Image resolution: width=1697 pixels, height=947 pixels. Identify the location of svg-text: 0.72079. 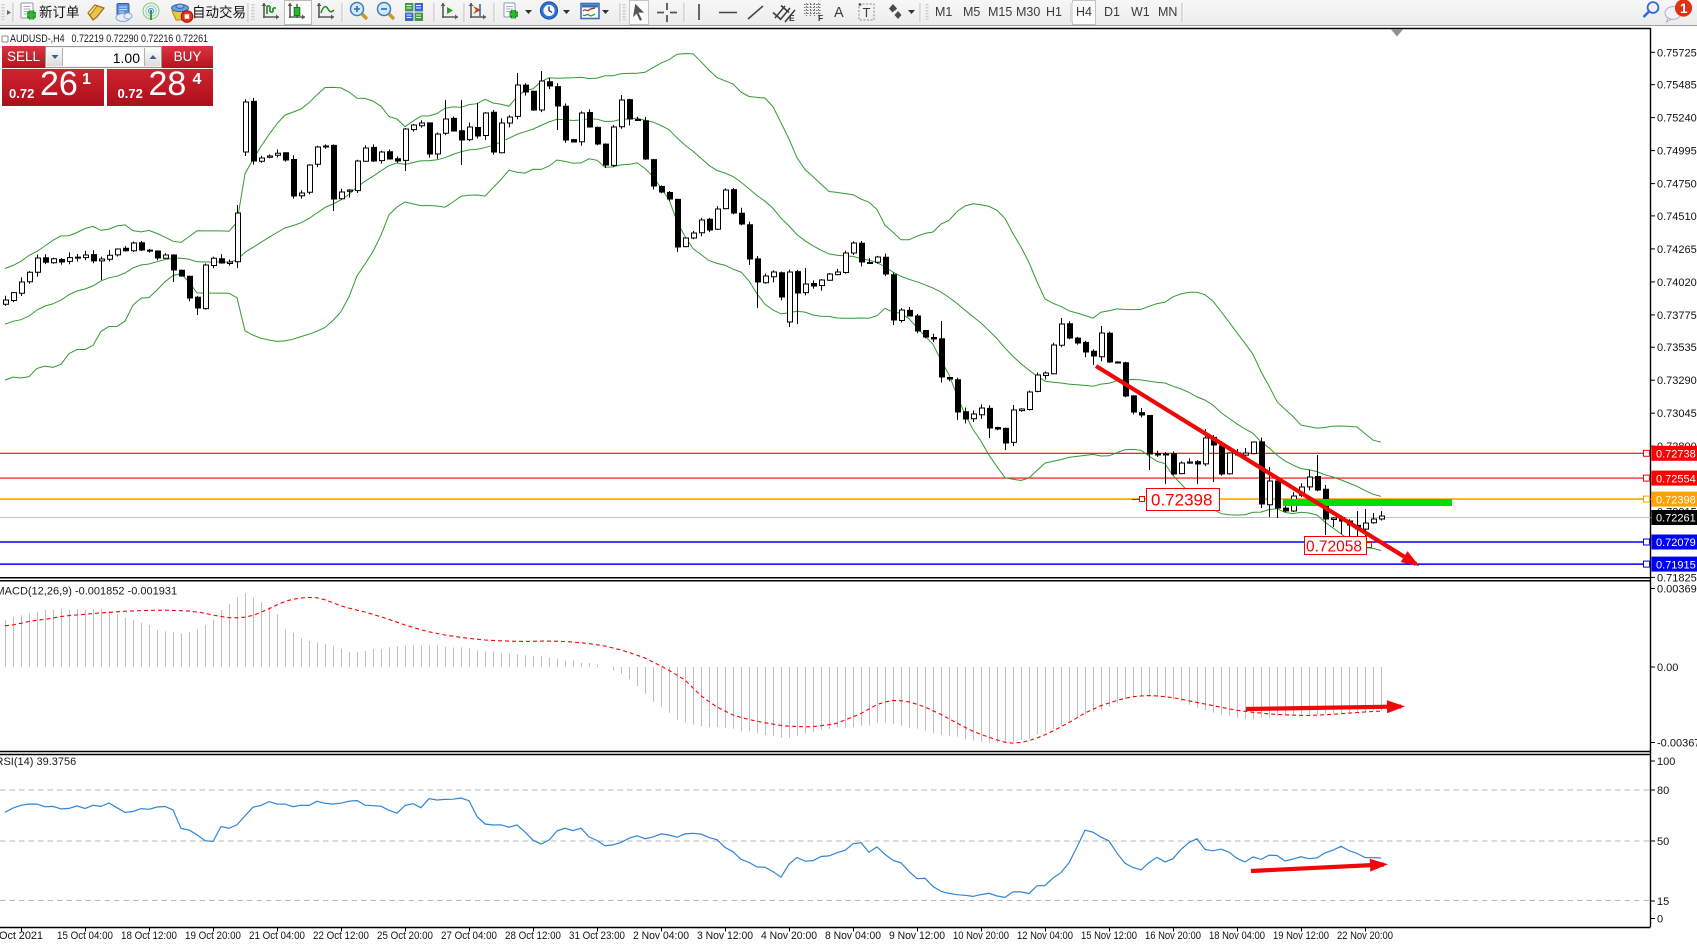
(1676, 543).